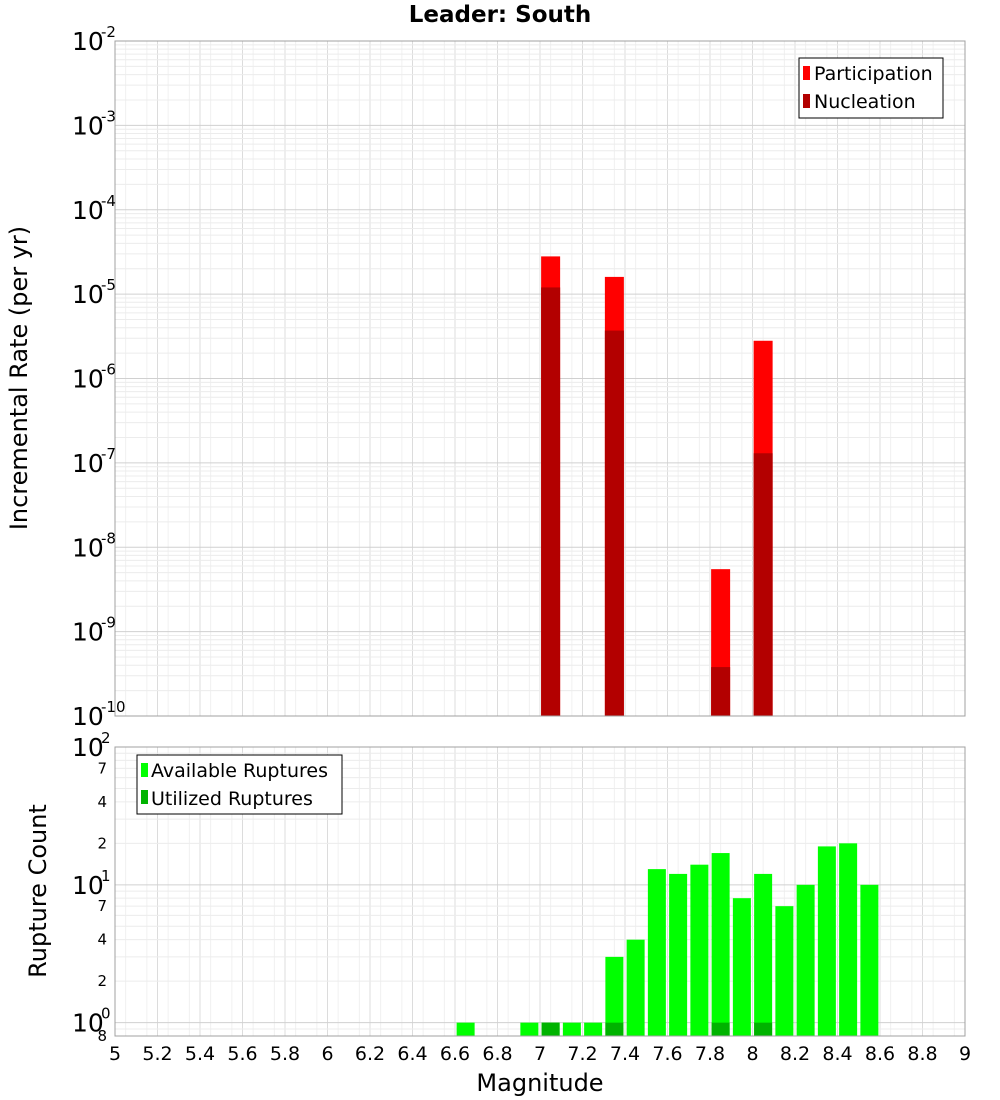 Image resolution: width=1000 pixels, height=1100 pixels. Describe the element at coordinates (102, 981) in the screenshot. I see `count-y-minor-tick-label: 2` at that location.